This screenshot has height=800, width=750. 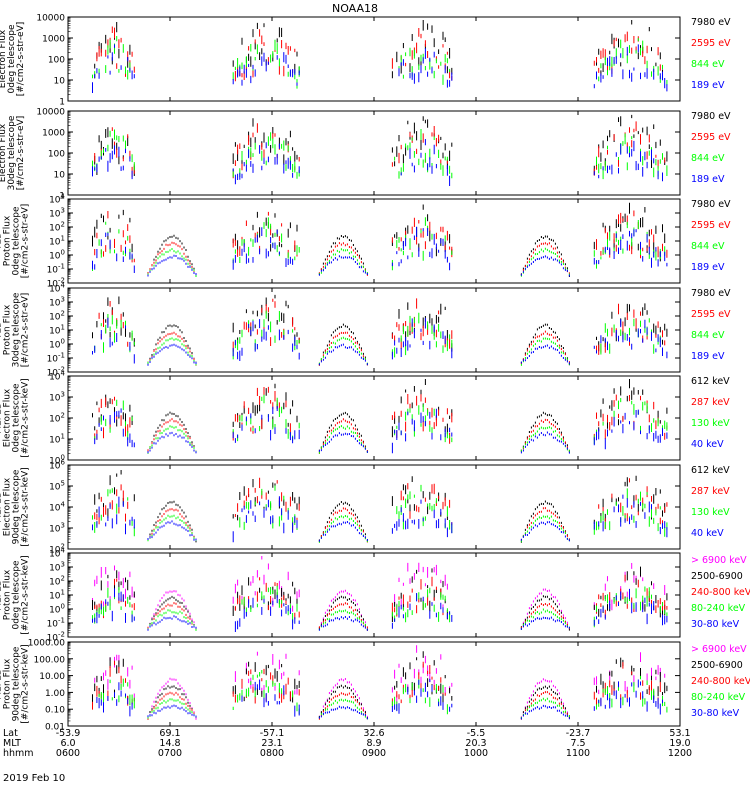 What do you see at coordinates (10, 733) in the screenshot?
I see `xaxis-row-label: Lat` at bounding box center [10, 733].